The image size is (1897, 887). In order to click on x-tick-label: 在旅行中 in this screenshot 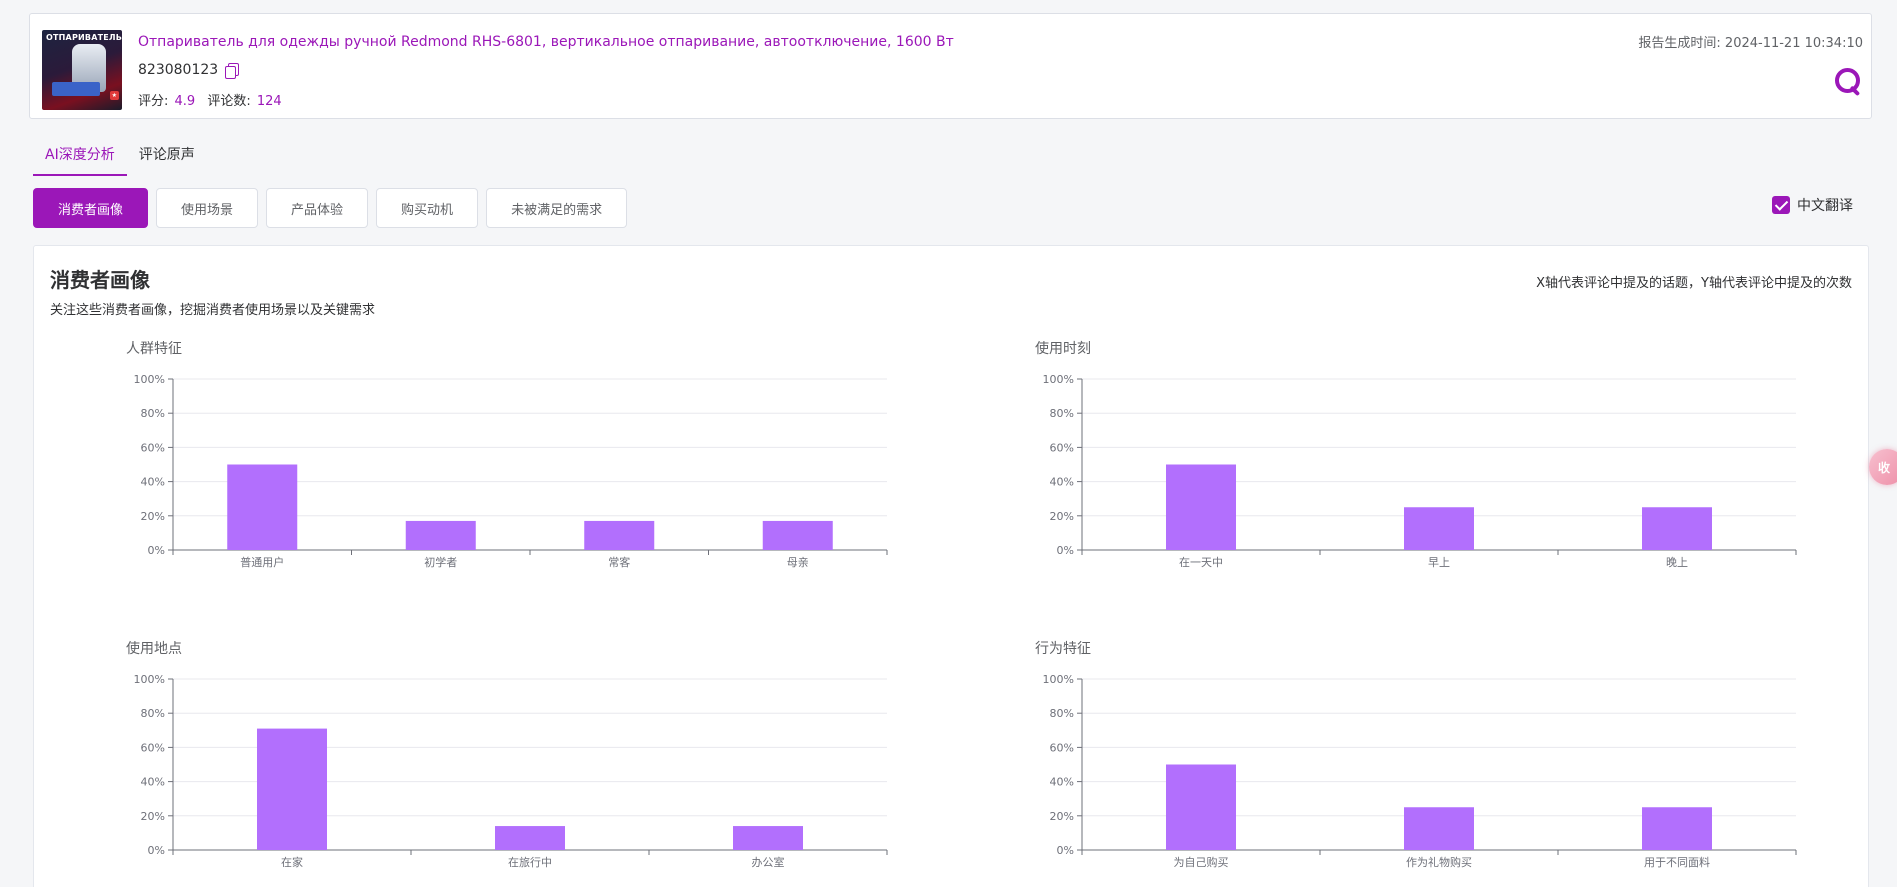, I will do `click(530, 862)`.